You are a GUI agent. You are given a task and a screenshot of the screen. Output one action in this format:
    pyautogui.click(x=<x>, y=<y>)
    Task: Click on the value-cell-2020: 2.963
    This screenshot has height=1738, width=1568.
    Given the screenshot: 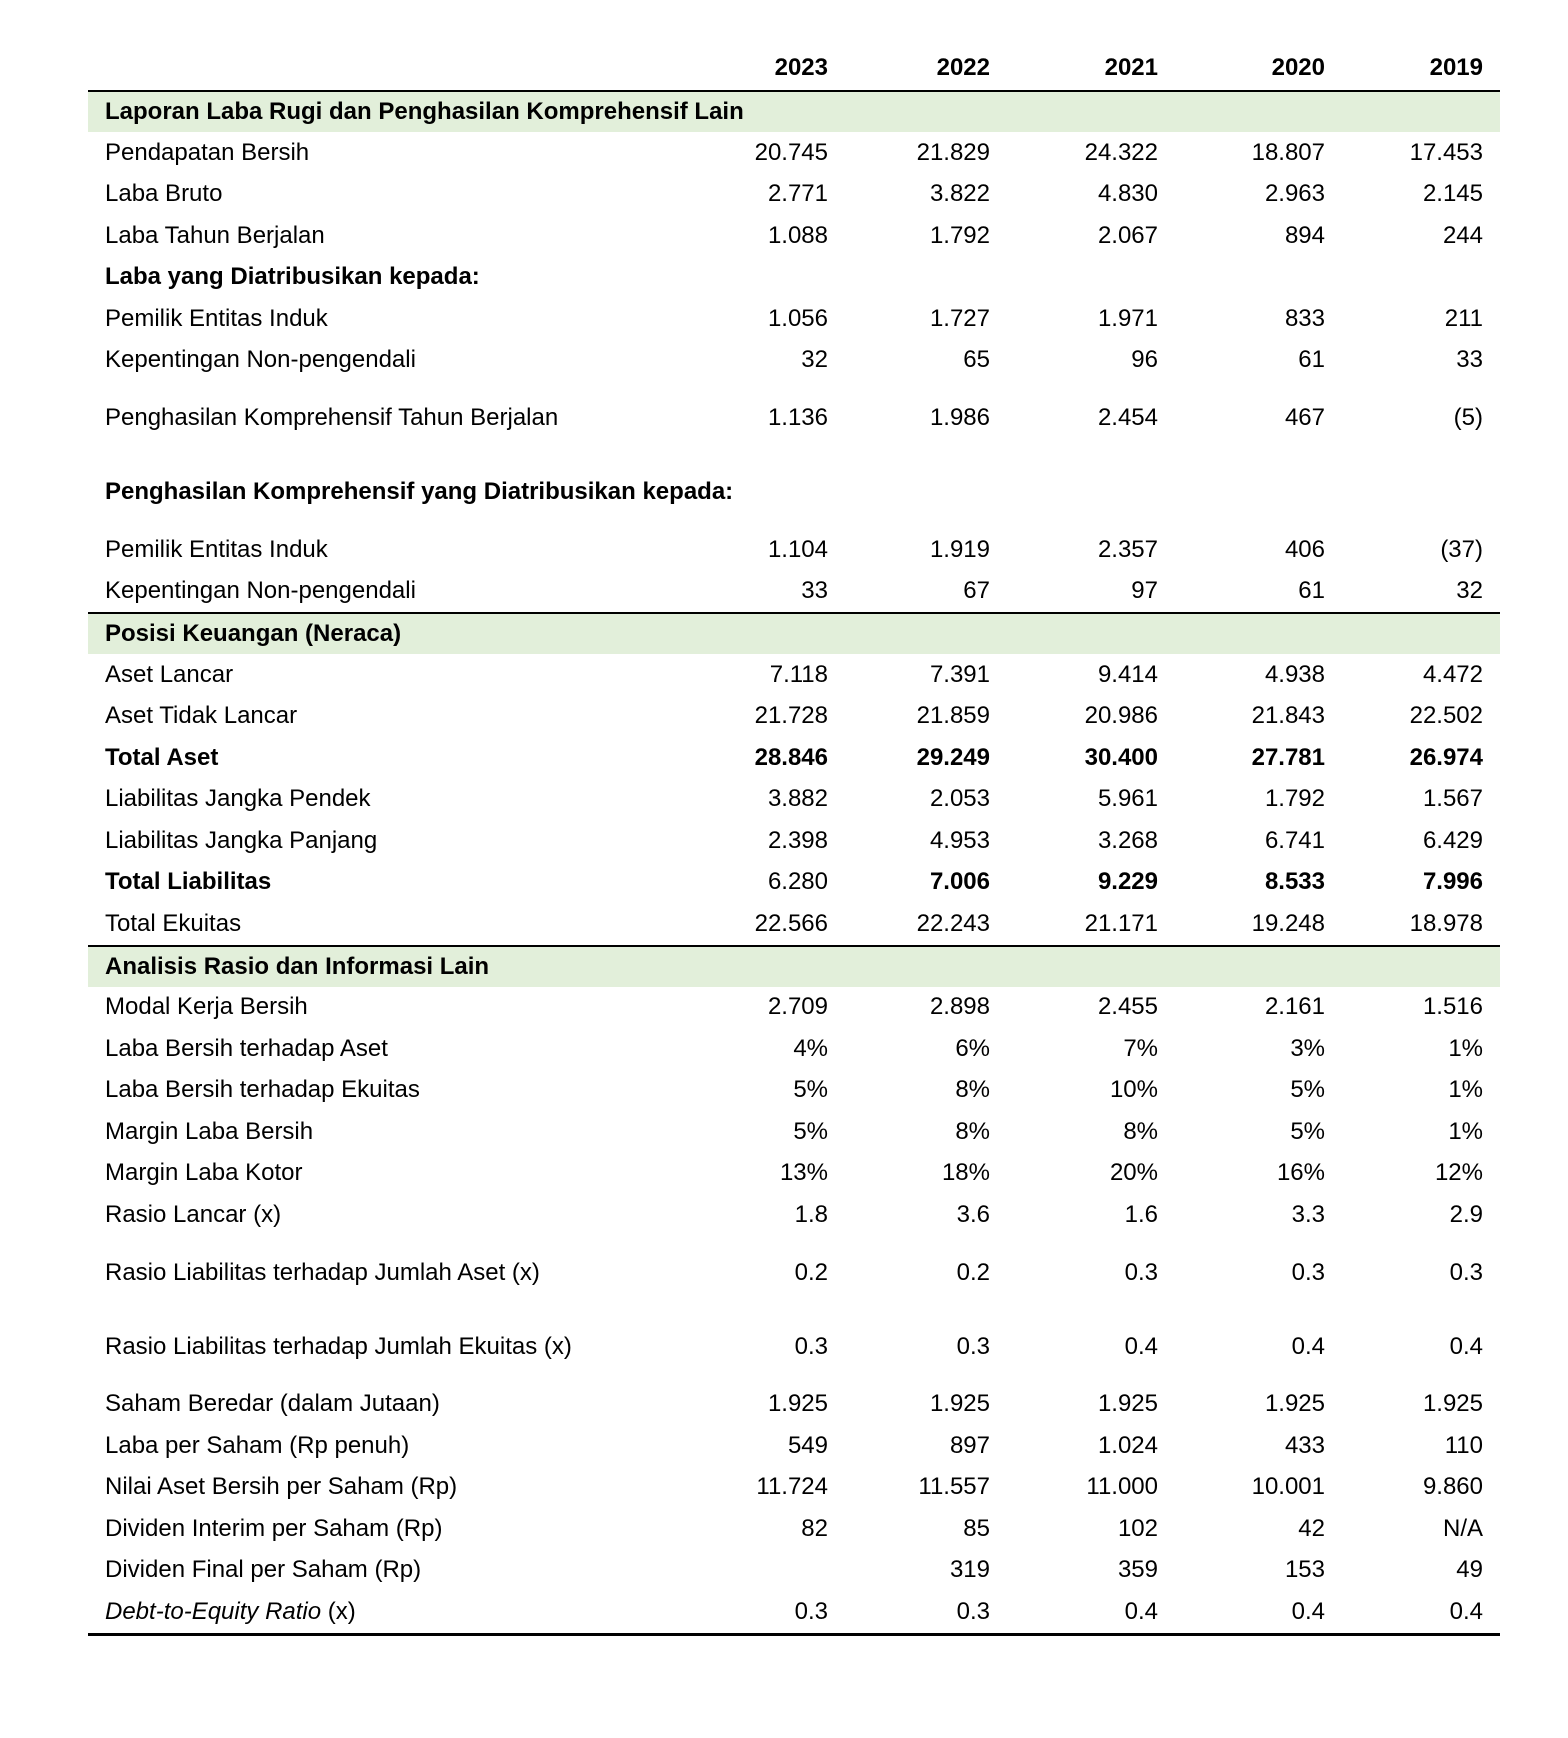 What is the action you would take?
    pyautogui.click(x=1294, y=194)
    